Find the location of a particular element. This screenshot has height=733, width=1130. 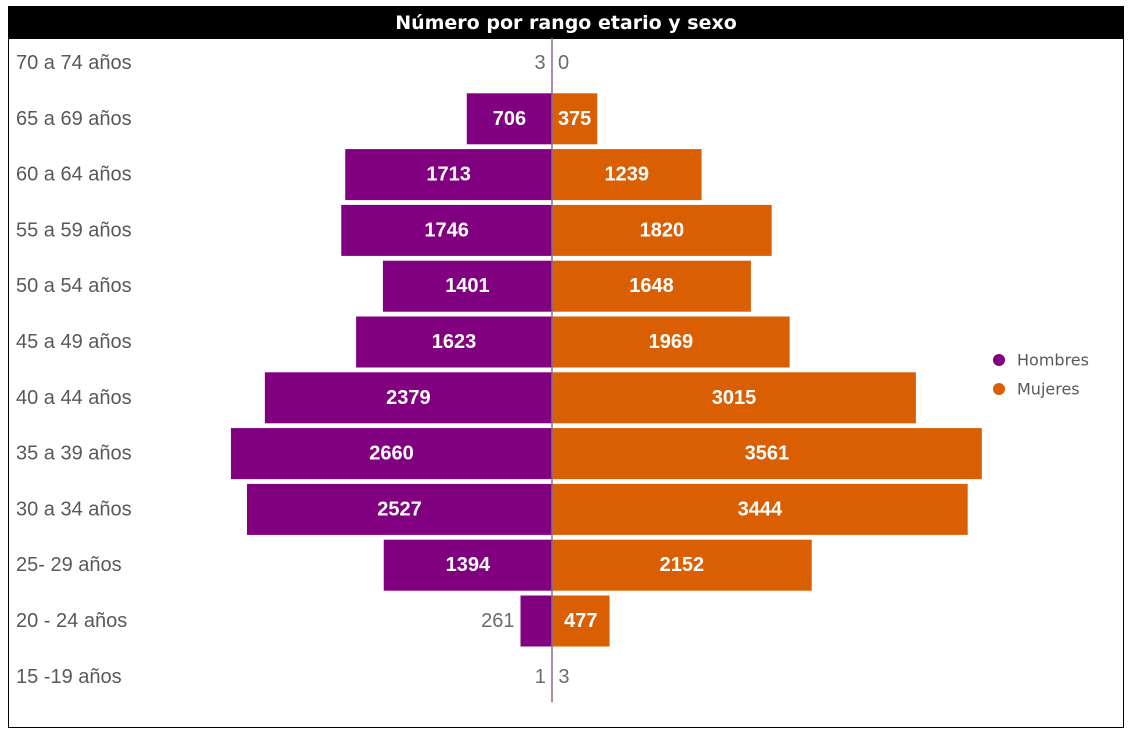

data-label-hombres: 706 is located at coordinates (509, 119).